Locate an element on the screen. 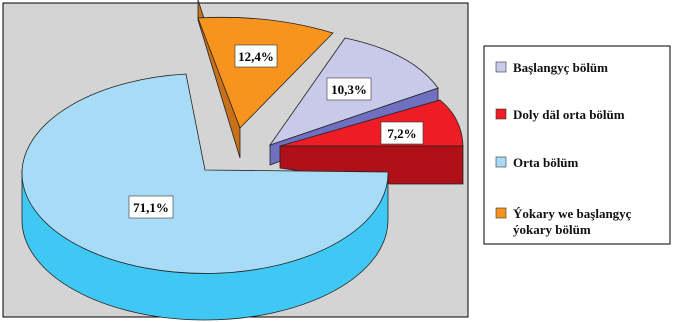  data-label-baslangyc: 10,3% is located at coordinates (349, 89).